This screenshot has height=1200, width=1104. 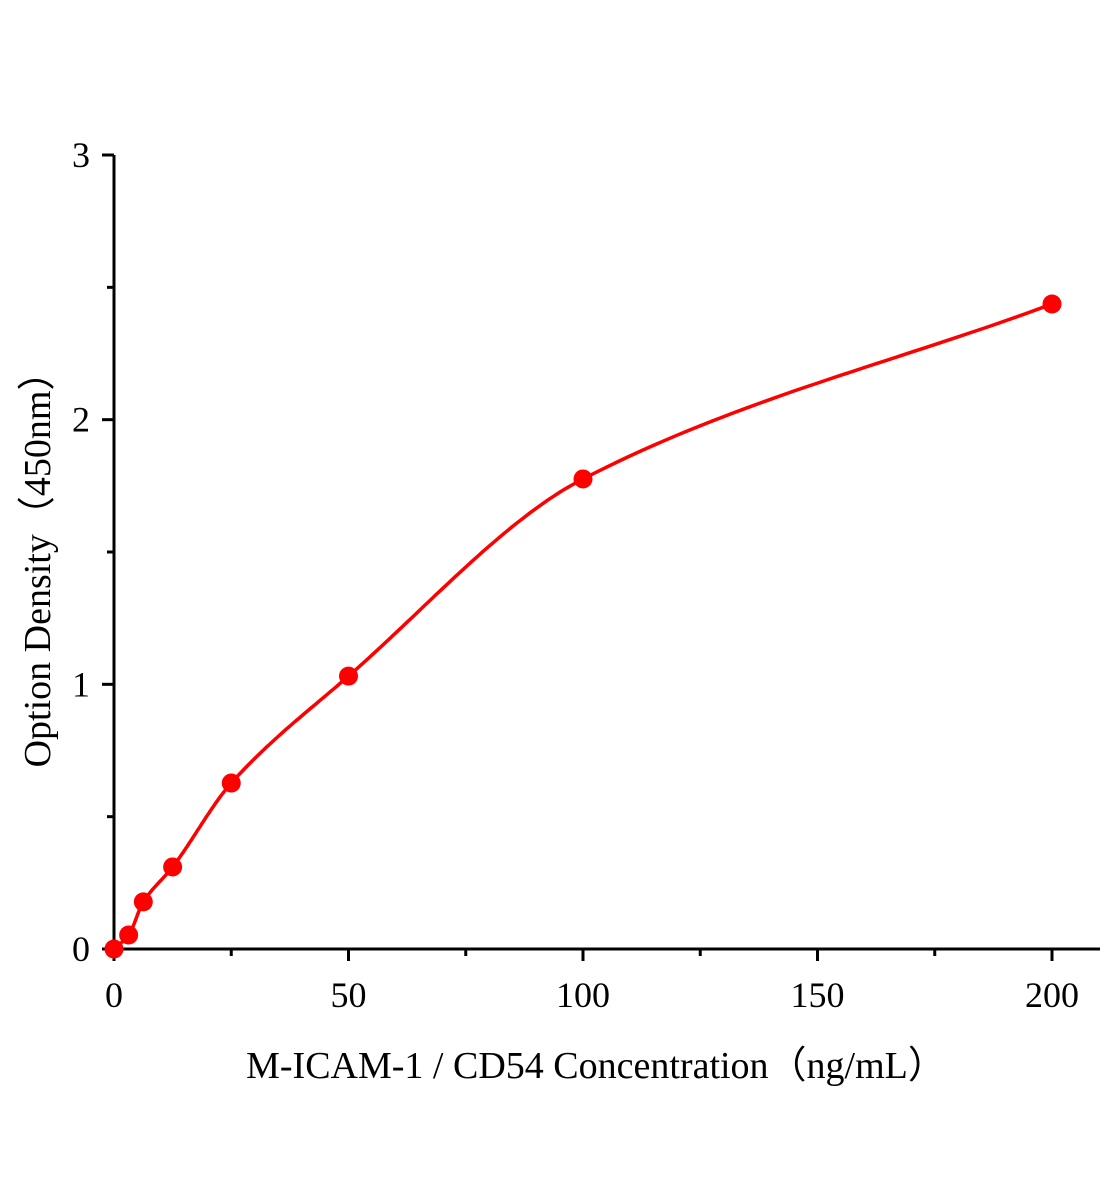 What do you see at coordinates (114, 995) in the screenshot?
I see `x-tick-label: 0` at bounding box center [114, 995].